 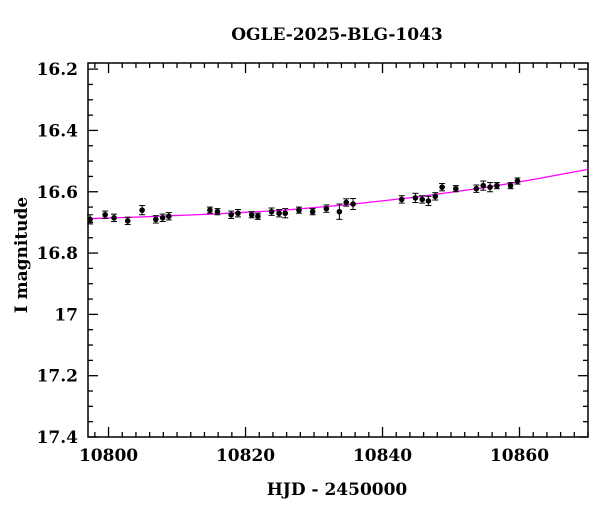 What do you see at coordinates (57, 377) in the screenshot?
I see `y-tick-label: 17.2` at bounding box center [57, 377].